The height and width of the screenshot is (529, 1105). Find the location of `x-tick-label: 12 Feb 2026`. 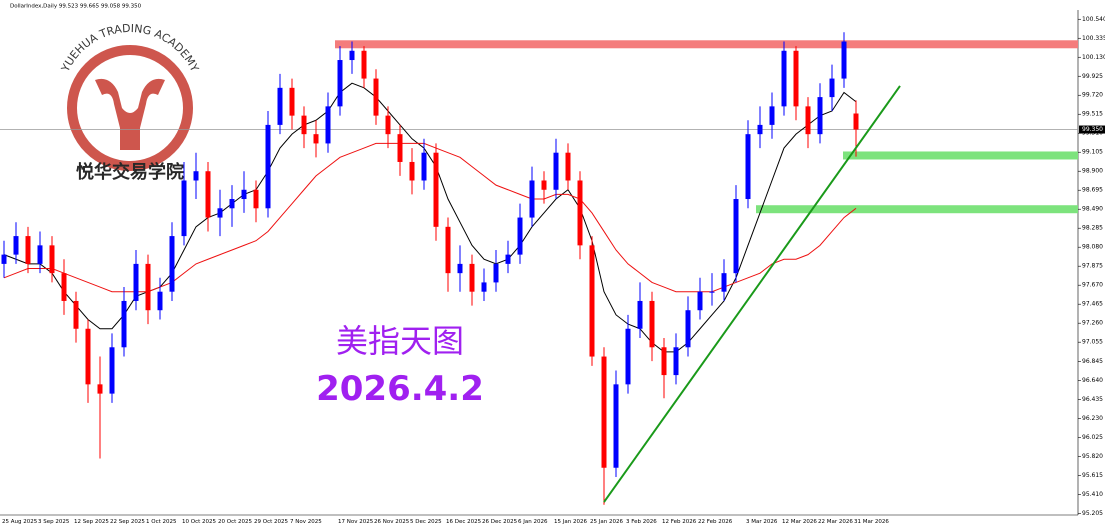

x-tick-label: 12 Feb 2026 is located at coordinates (679, 522).